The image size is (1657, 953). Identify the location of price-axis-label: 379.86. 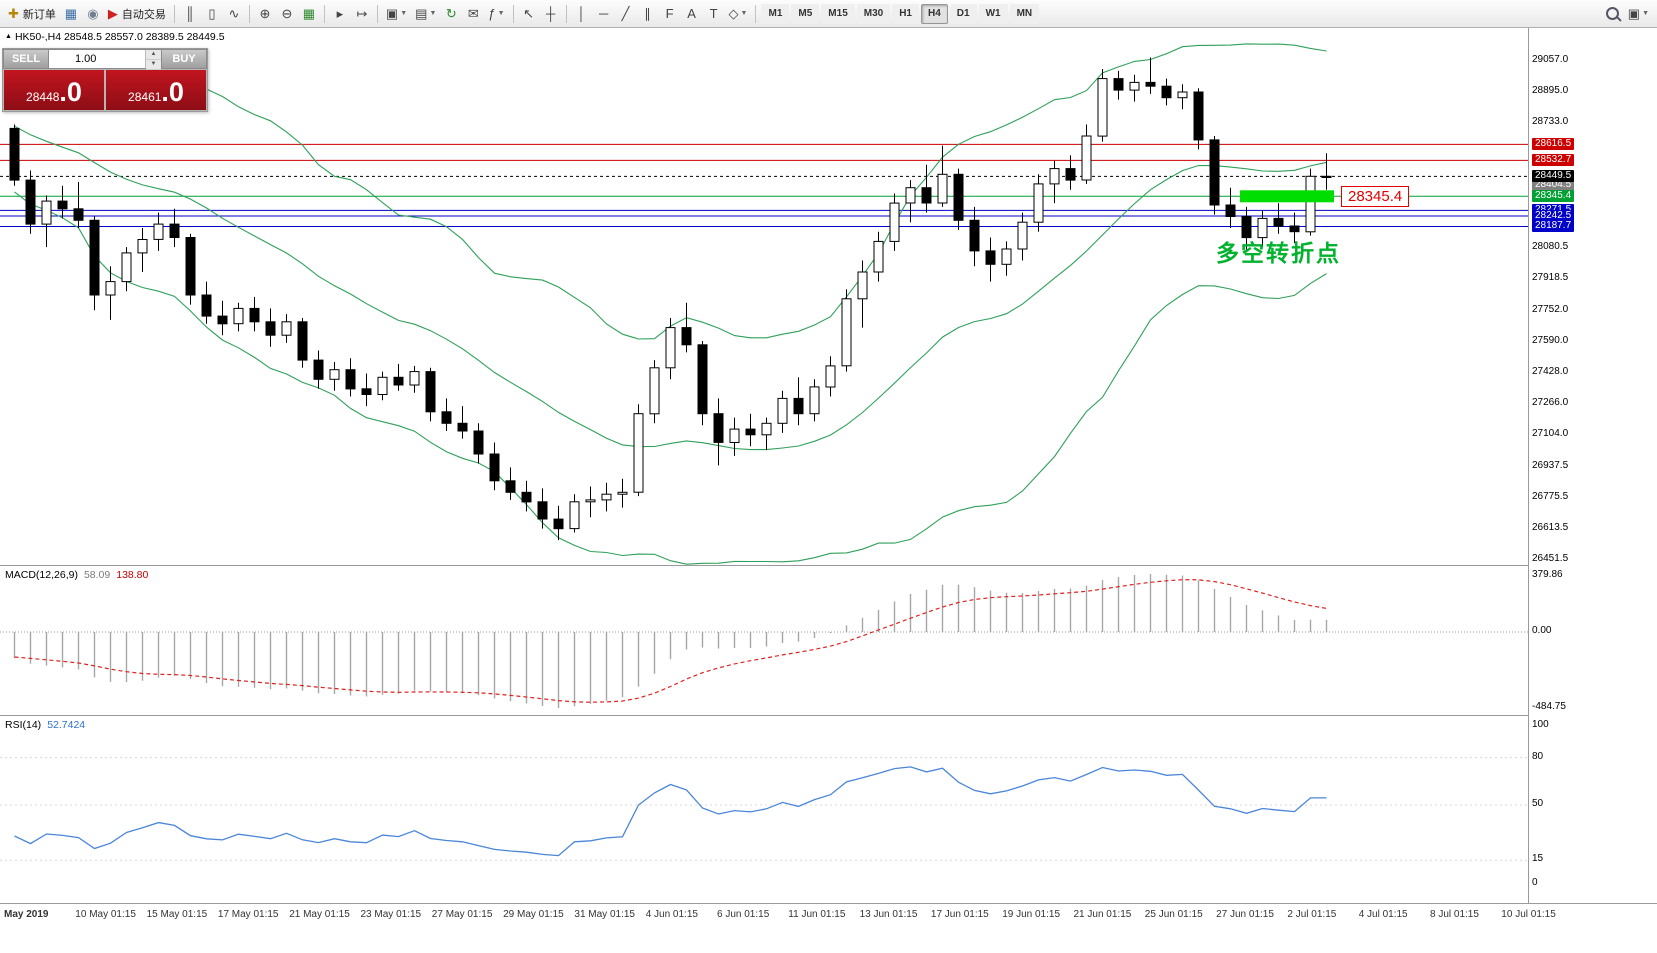
(1547, 574).